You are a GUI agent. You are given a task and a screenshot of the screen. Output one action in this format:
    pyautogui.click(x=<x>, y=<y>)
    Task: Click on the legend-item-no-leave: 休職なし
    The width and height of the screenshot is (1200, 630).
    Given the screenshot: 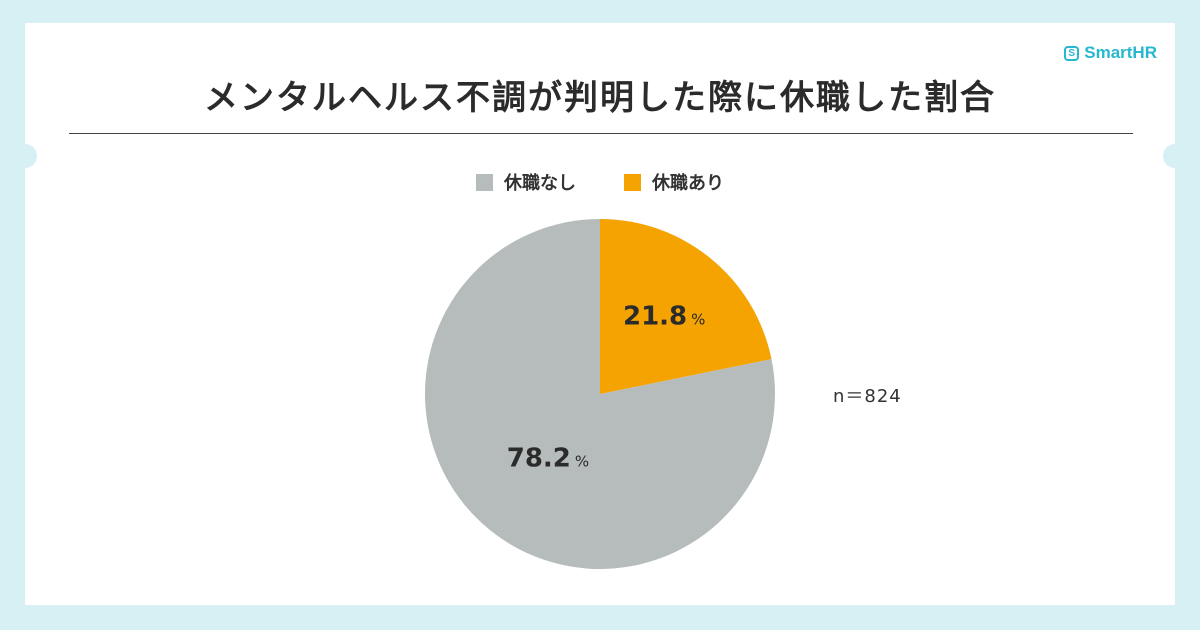 What is the action you would take?
    pyautogui.click(x=526, y=182)
    